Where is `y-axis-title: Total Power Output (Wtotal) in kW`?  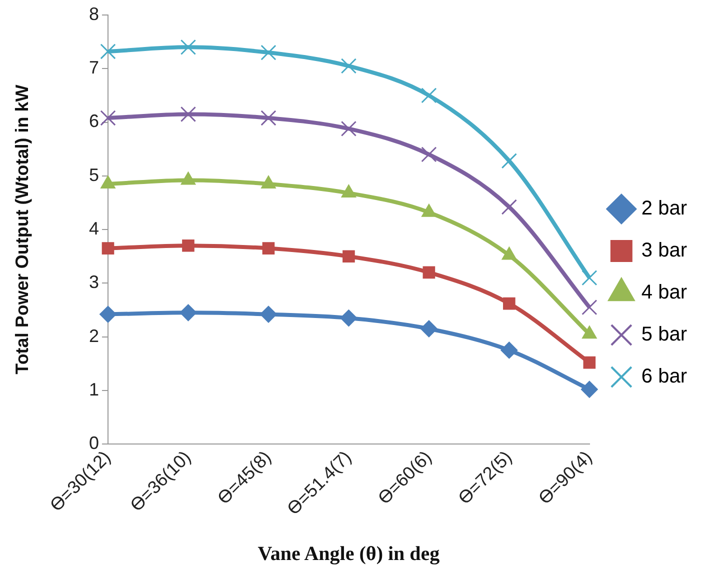 y-axis-title: Total Power Output (Wtotal) in kW is located at coordinates (22, 229).